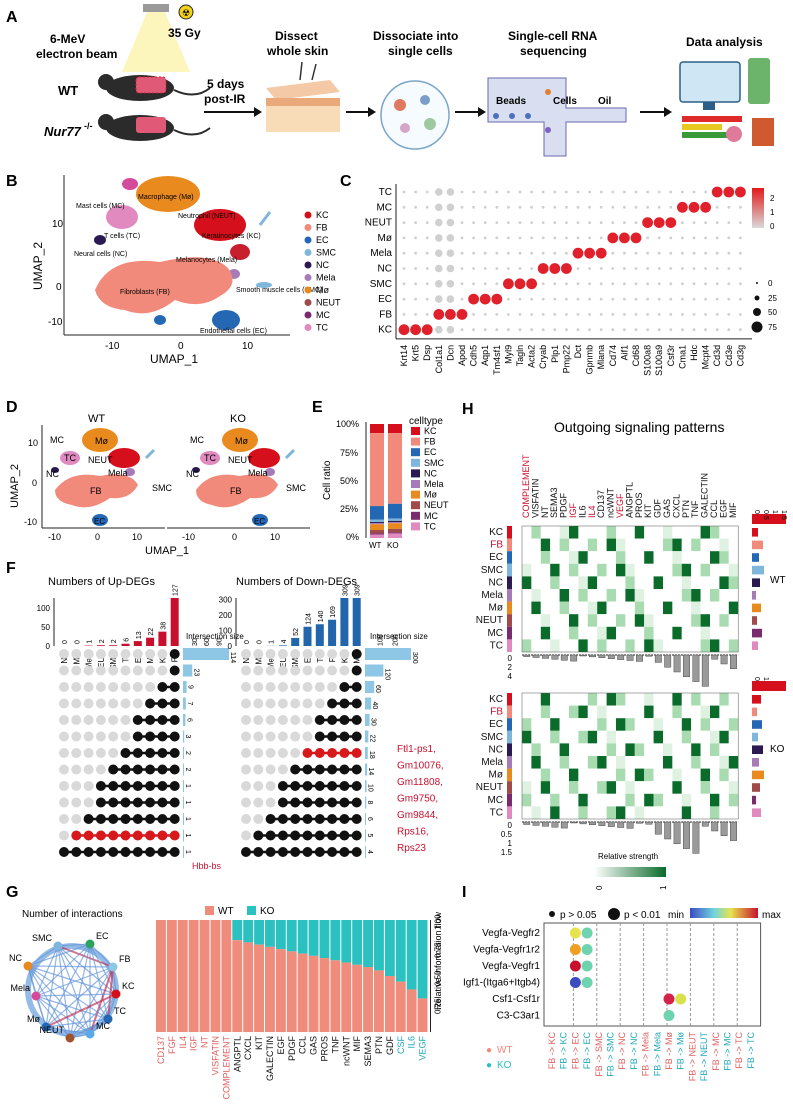  What do you see at coordinates (122, 217) in the screenshot?
I see `cluster-tcell` at bounding box center [122, 217].